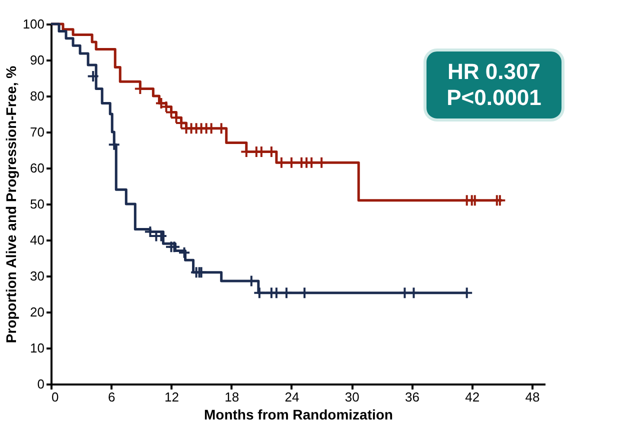 This screenshot has width=627, height=445. What do you see at coordinates (37, 276) in the screenshot?
I see `y-tick-label: 30` at bounding box center [37, 276].